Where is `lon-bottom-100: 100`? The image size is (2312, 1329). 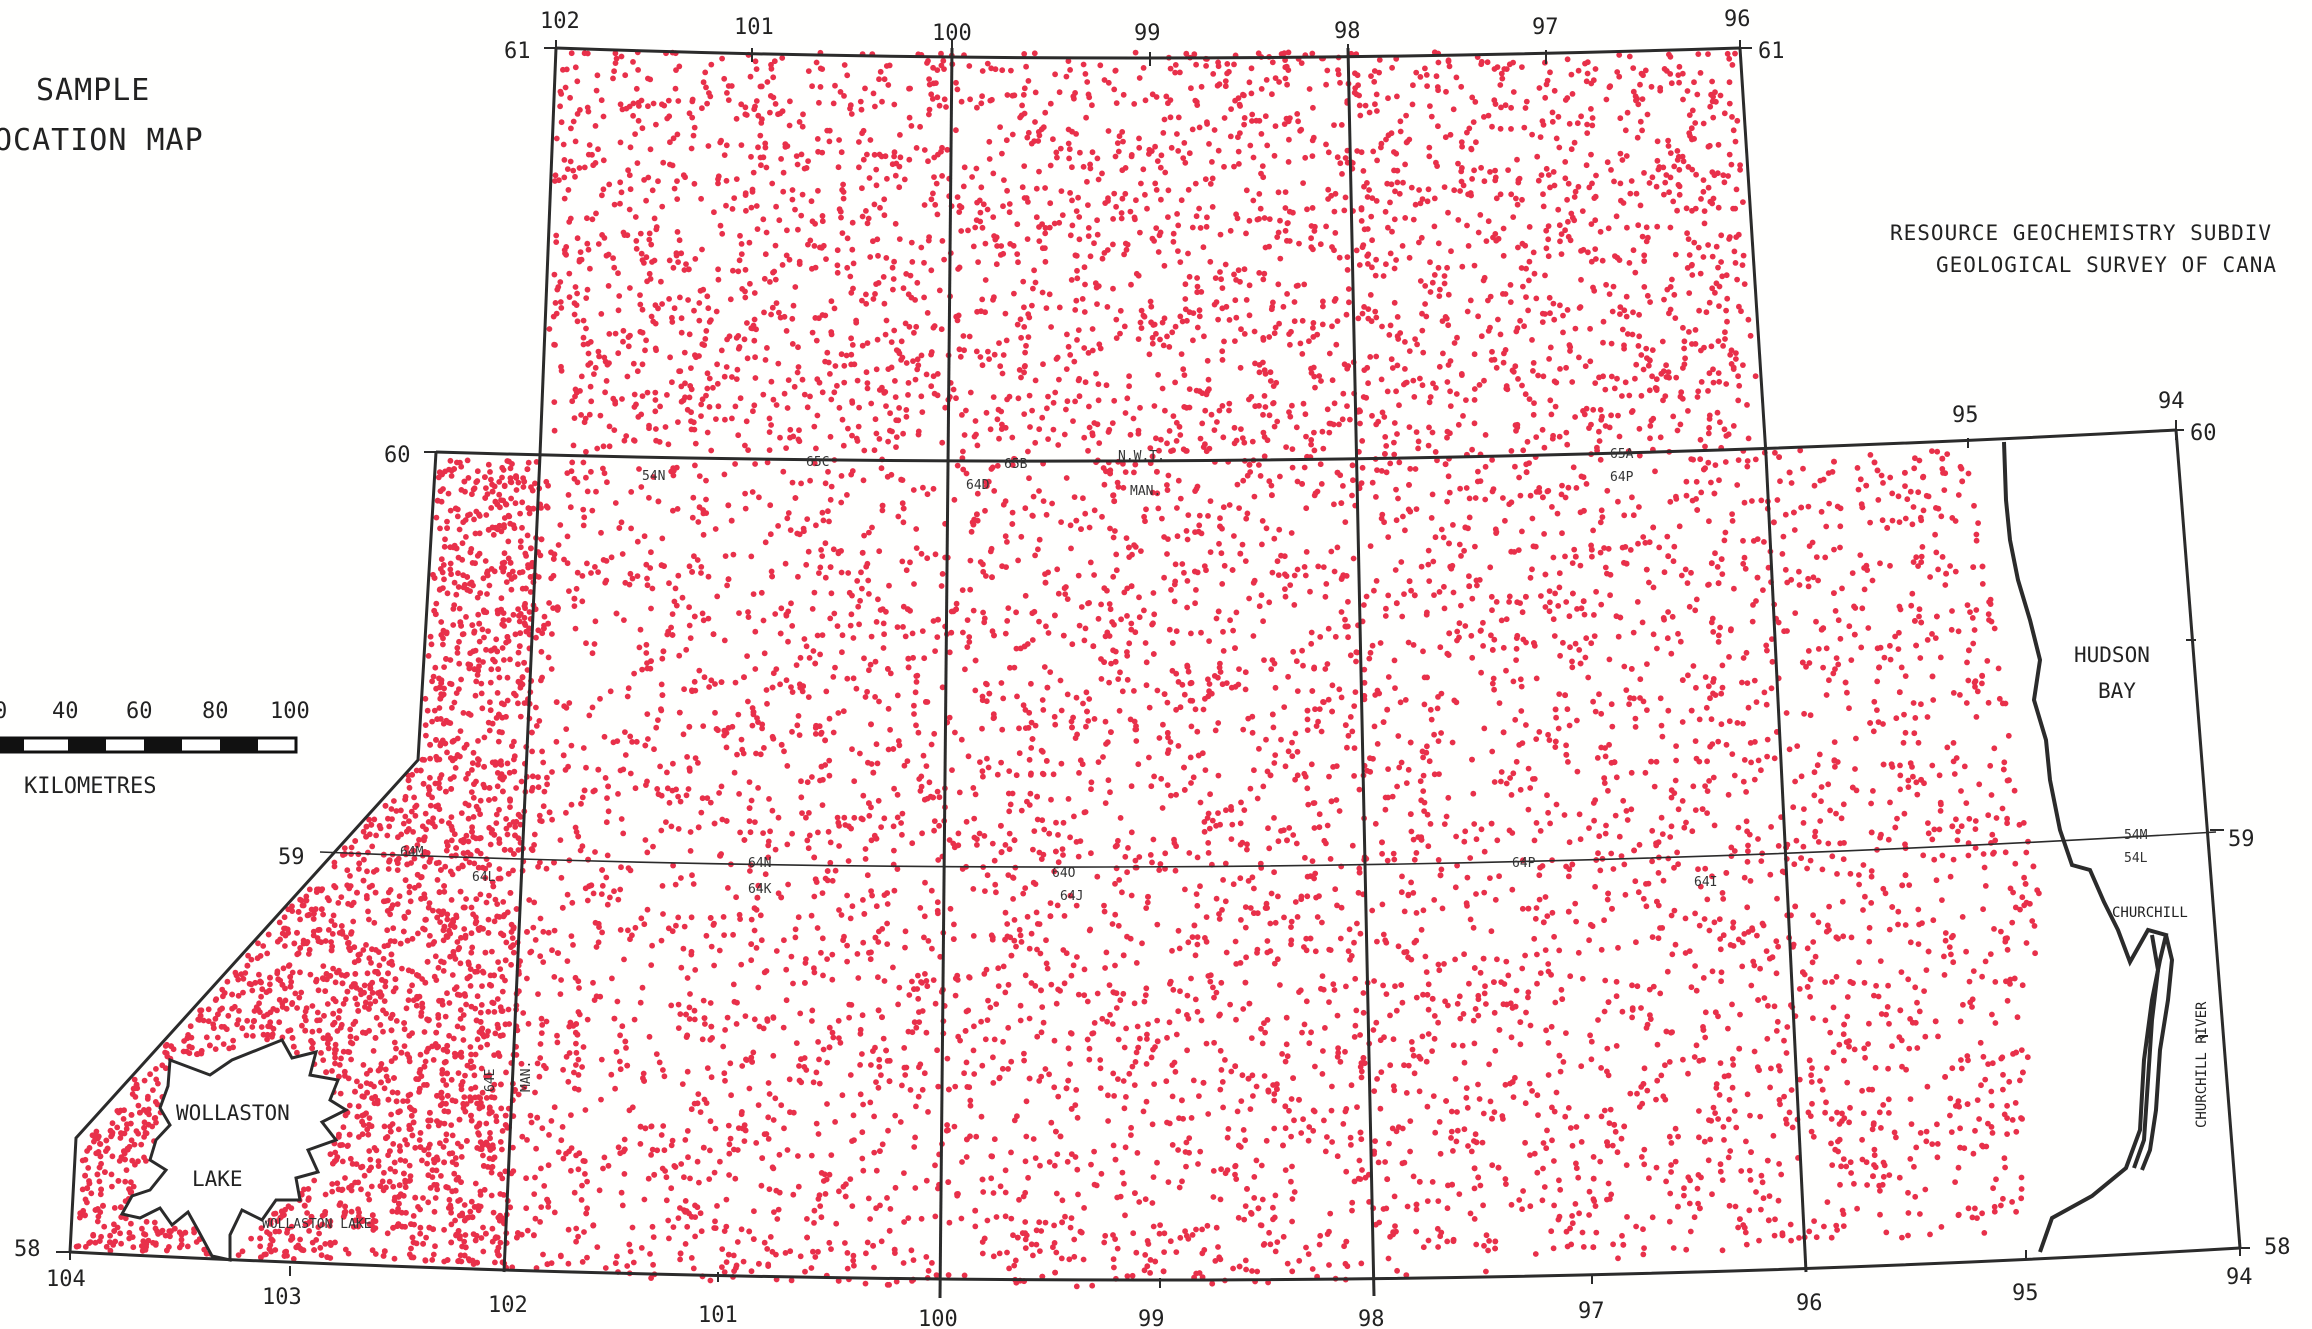
lon-bottom-100: 100 is located at coordinates (938, 1318).